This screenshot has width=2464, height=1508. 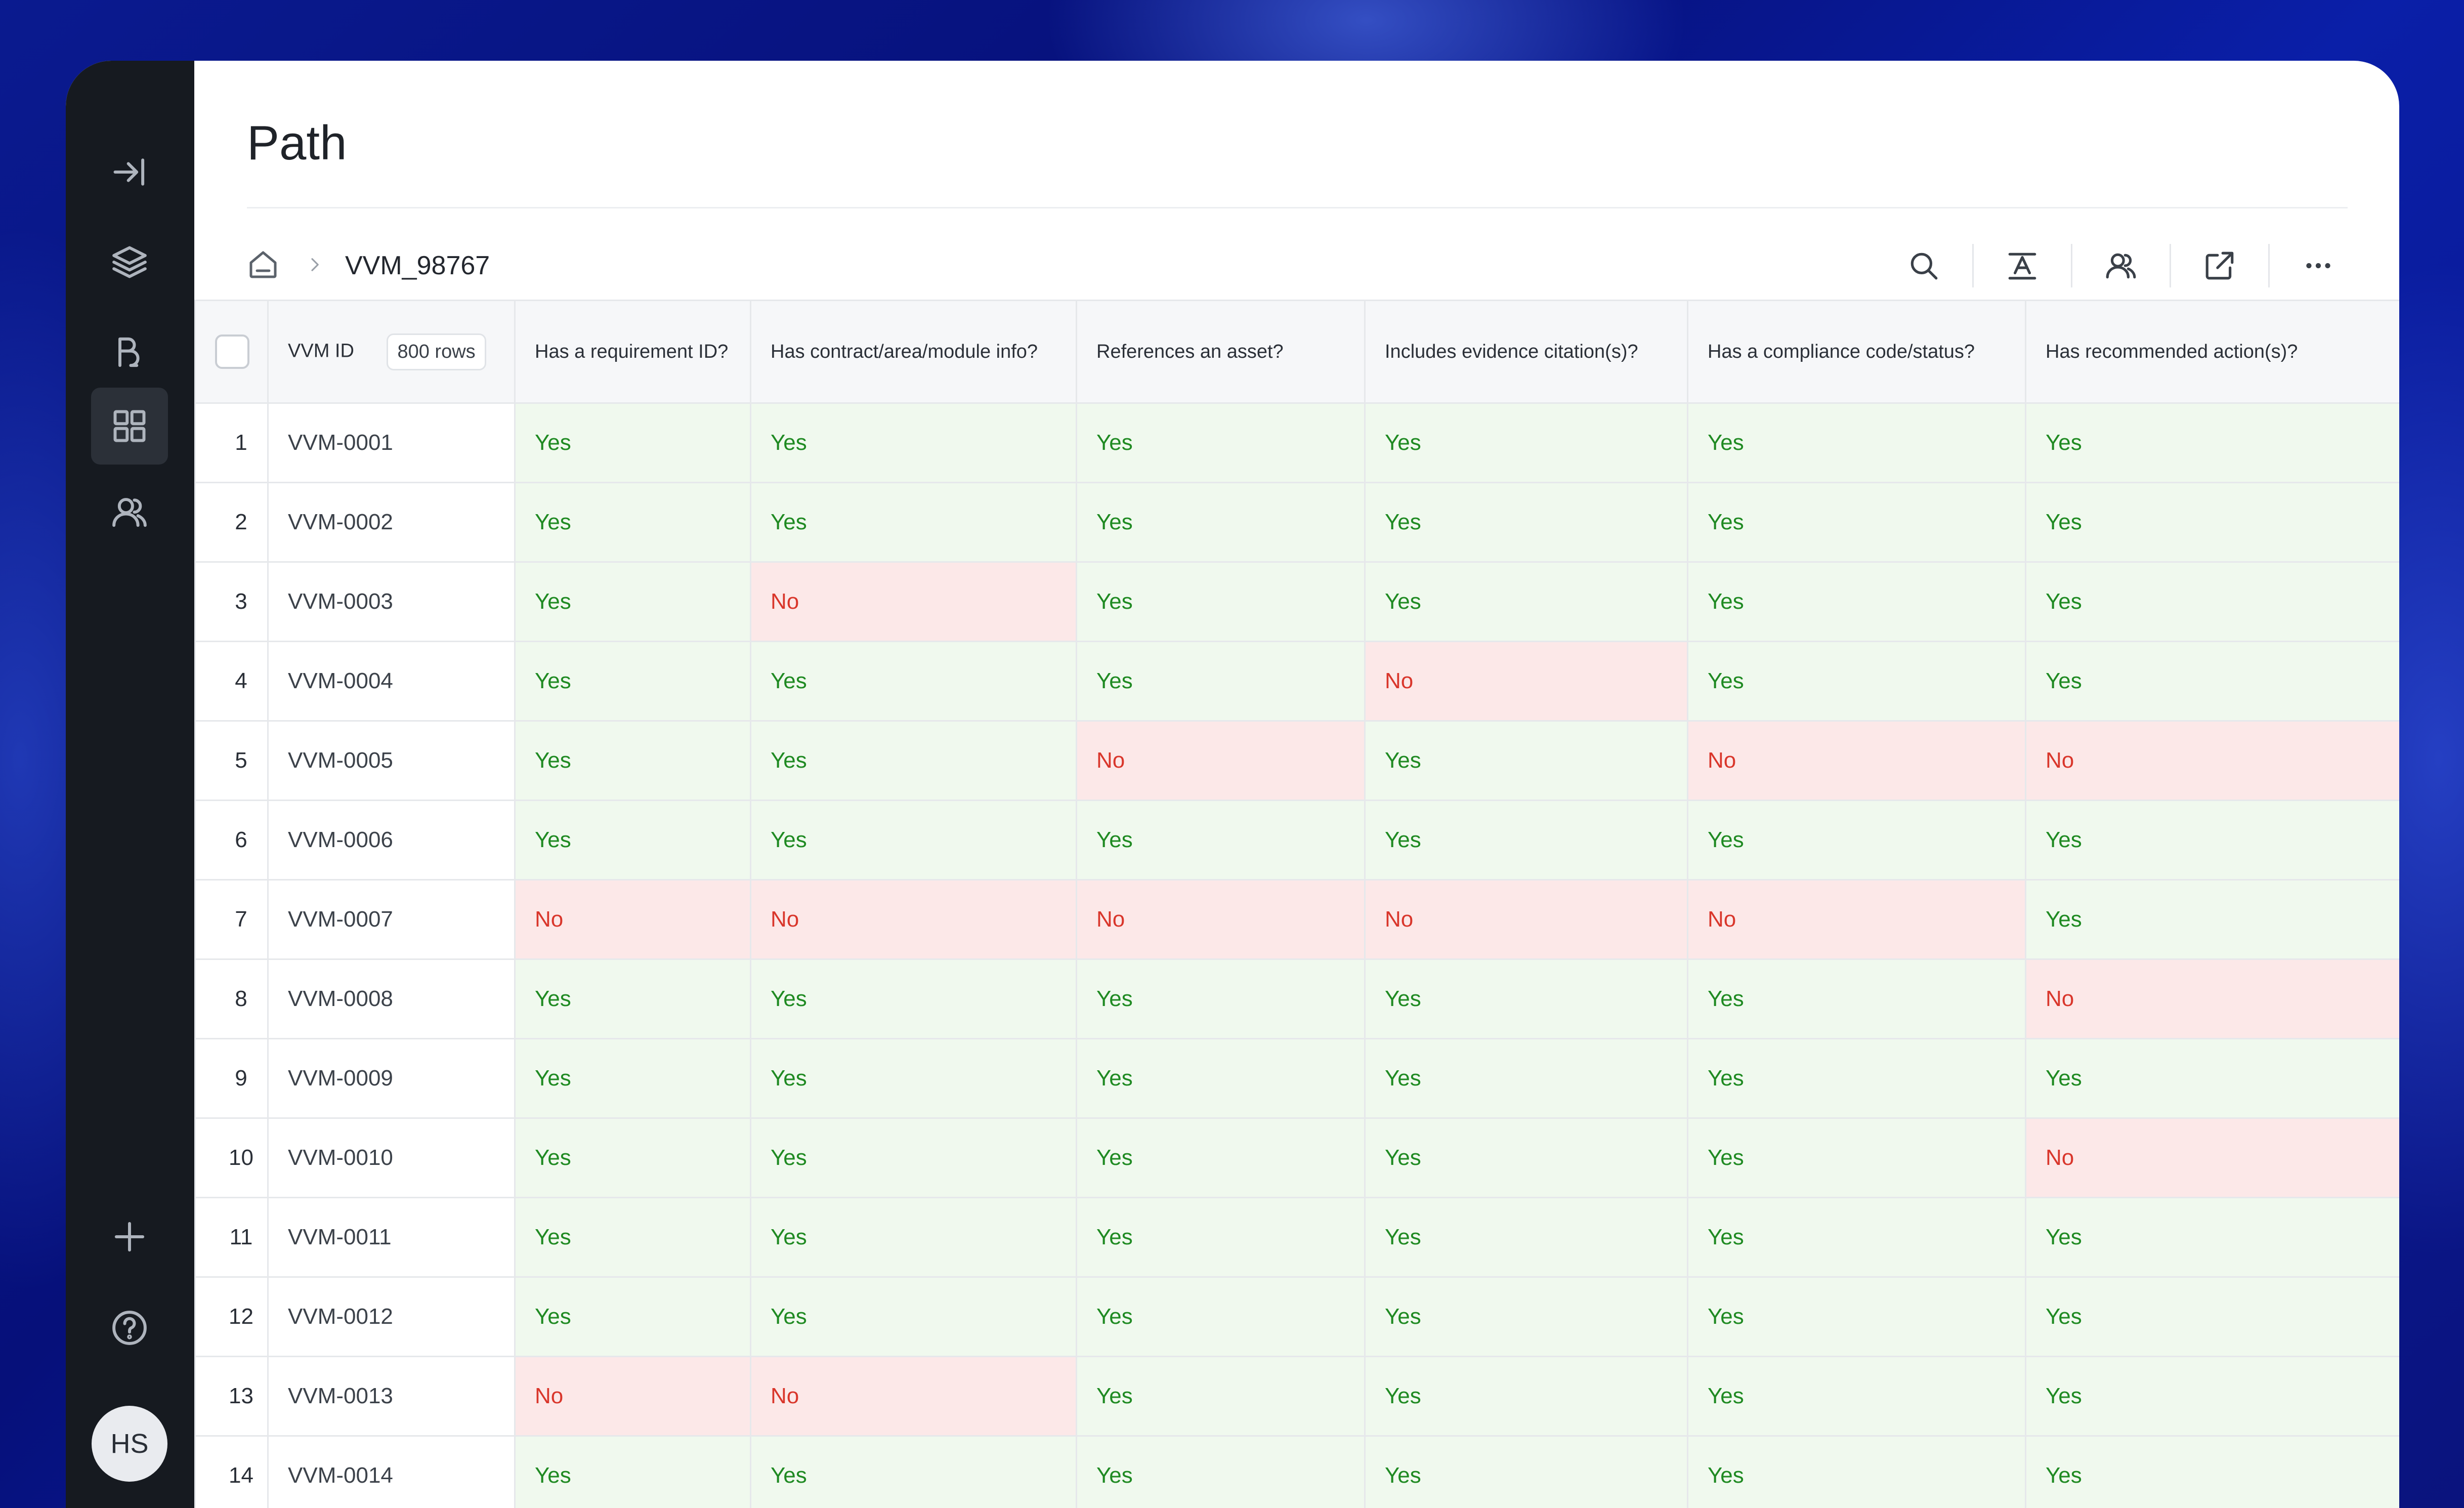 I want to click on vvm-id-cell: VVM-0014, so click(x=391, y=1471).